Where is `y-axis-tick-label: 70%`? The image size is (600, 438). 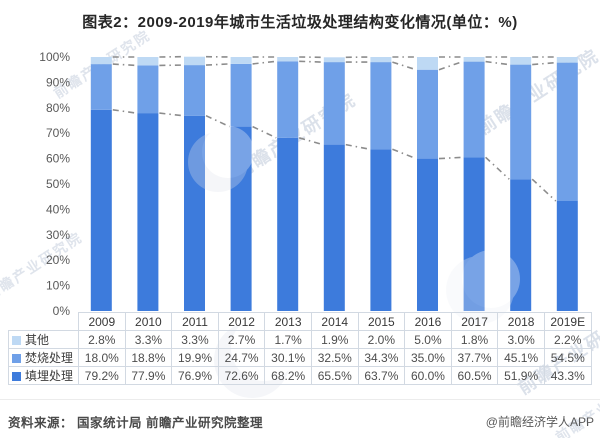
y-axis-tick-label: 70% is located at coordinates (58, 133).